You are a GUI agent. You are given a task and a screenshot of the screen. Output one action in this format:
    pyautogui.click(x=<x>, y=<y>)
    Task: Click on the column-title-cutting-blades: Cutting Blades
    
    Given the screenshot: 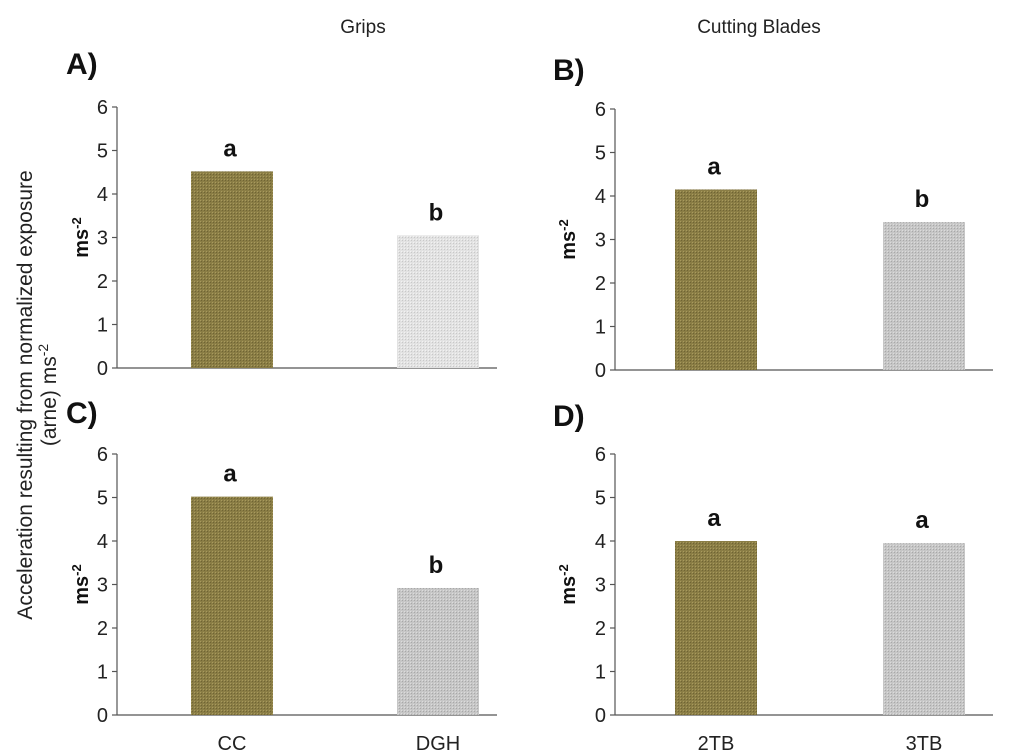 What is the action you would take?
    pyautogui.click(x=759, y=27)
    